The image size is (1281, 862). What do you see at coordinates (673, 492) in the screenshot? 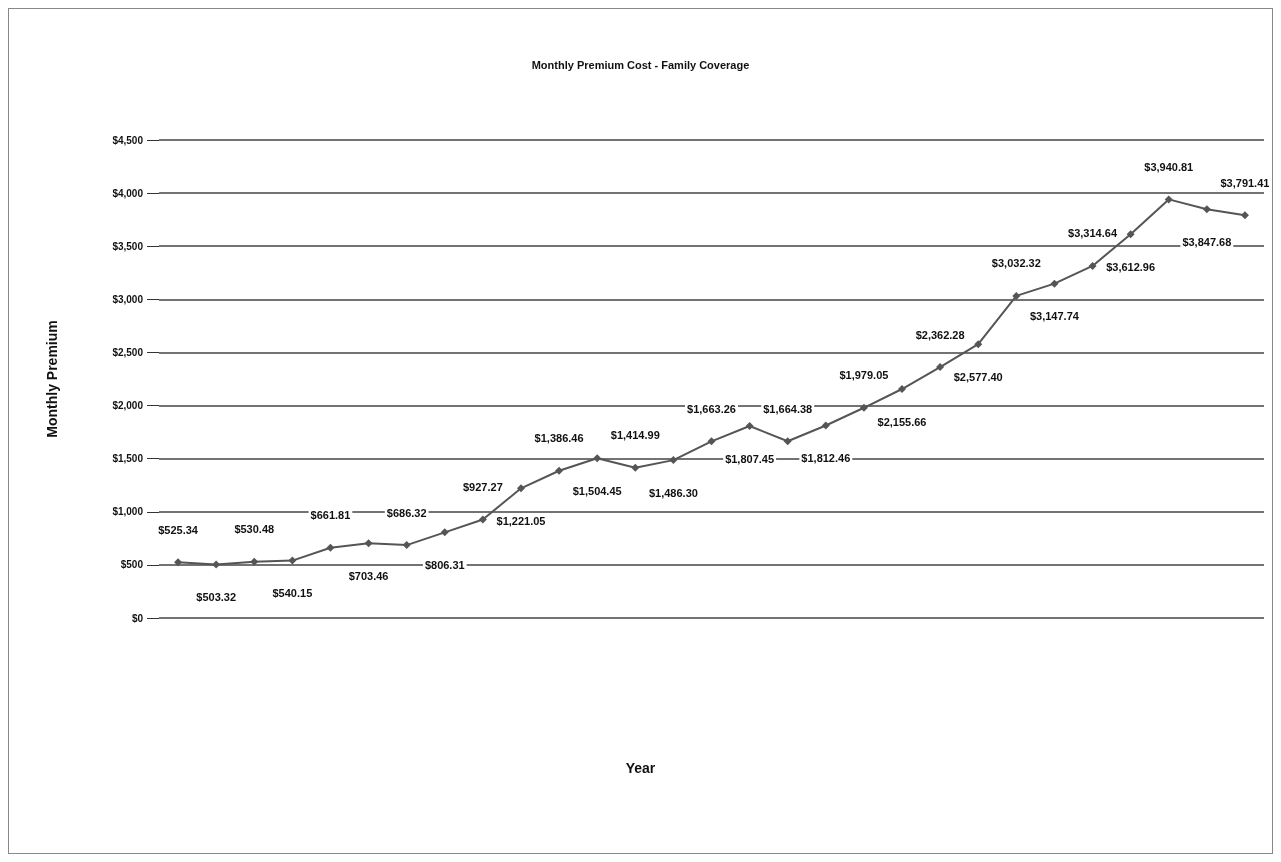
I see `data-label: $1,486.30` at bounding box center [673, 492].